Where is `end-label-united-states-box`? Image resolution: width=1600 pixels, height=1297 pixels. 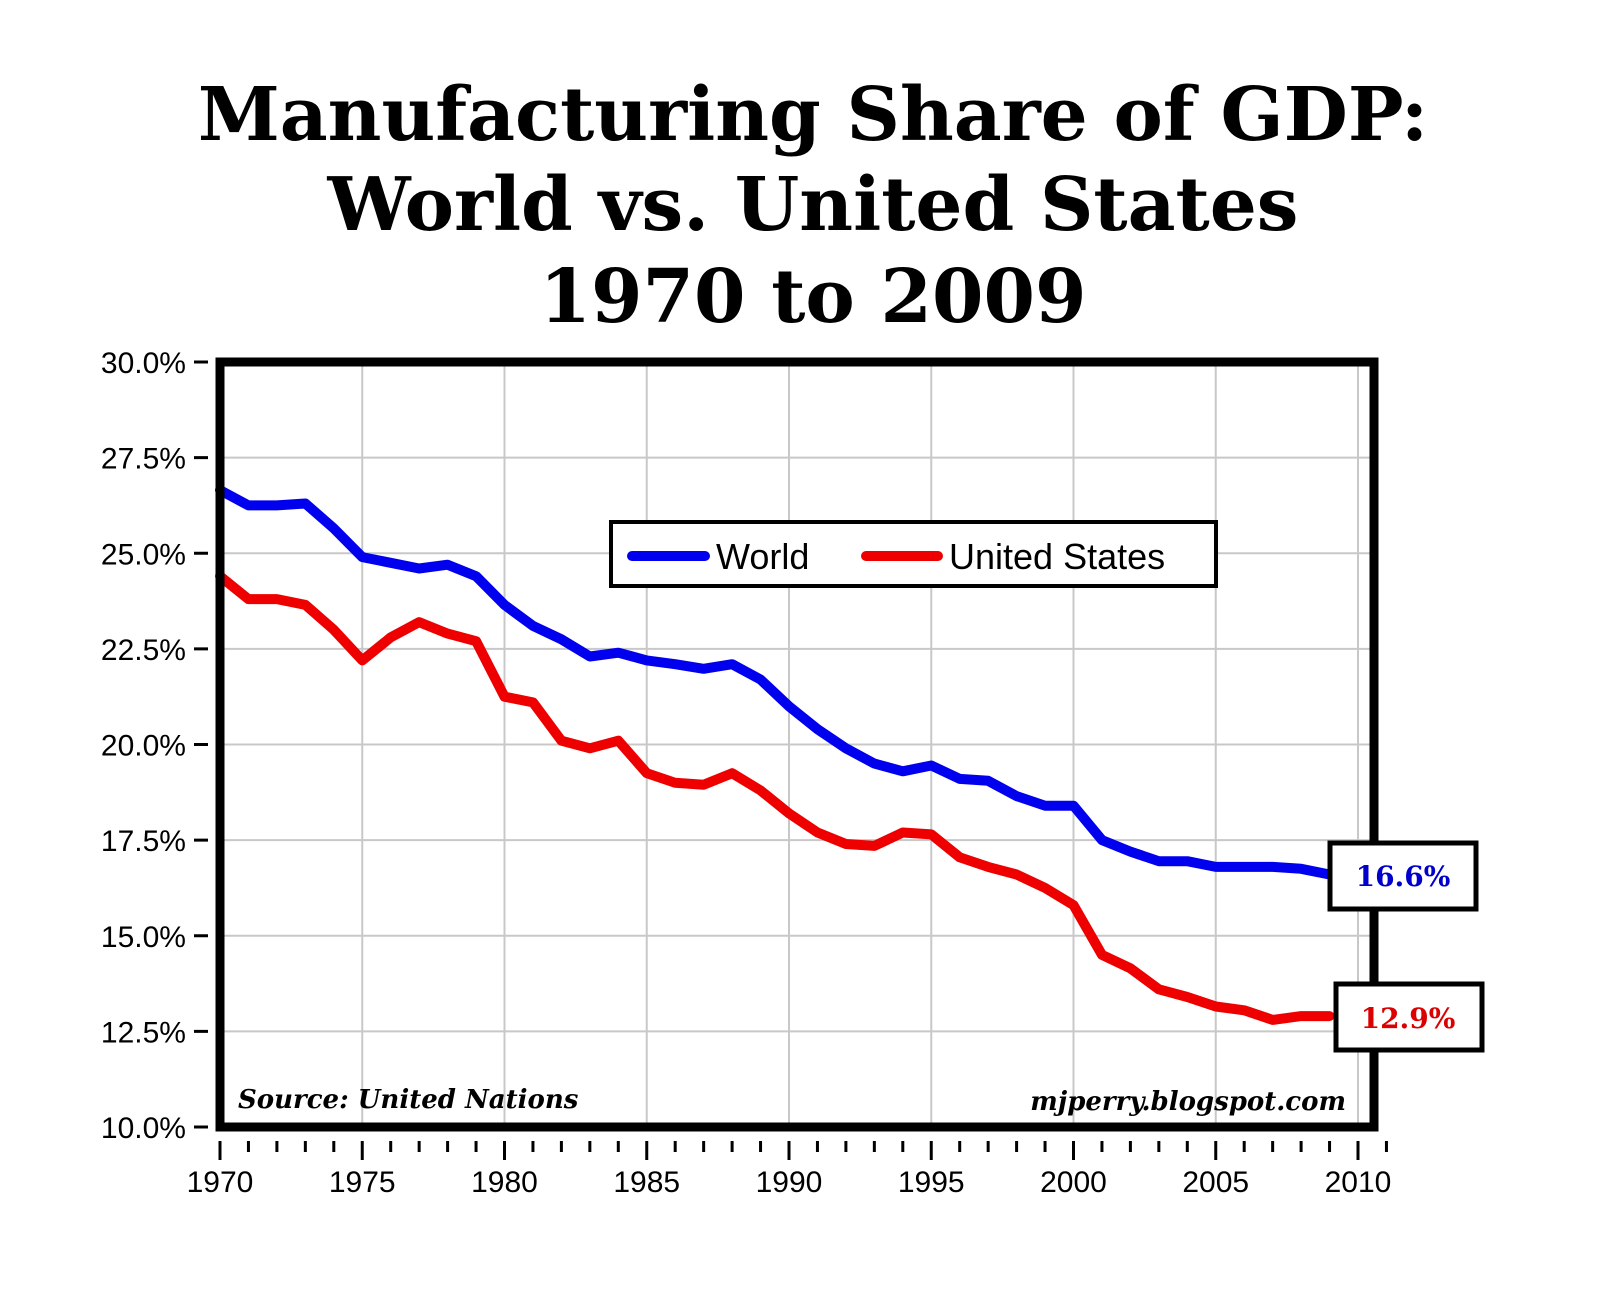
end-label-united-states-box is located at coordinates (1409, 1017).